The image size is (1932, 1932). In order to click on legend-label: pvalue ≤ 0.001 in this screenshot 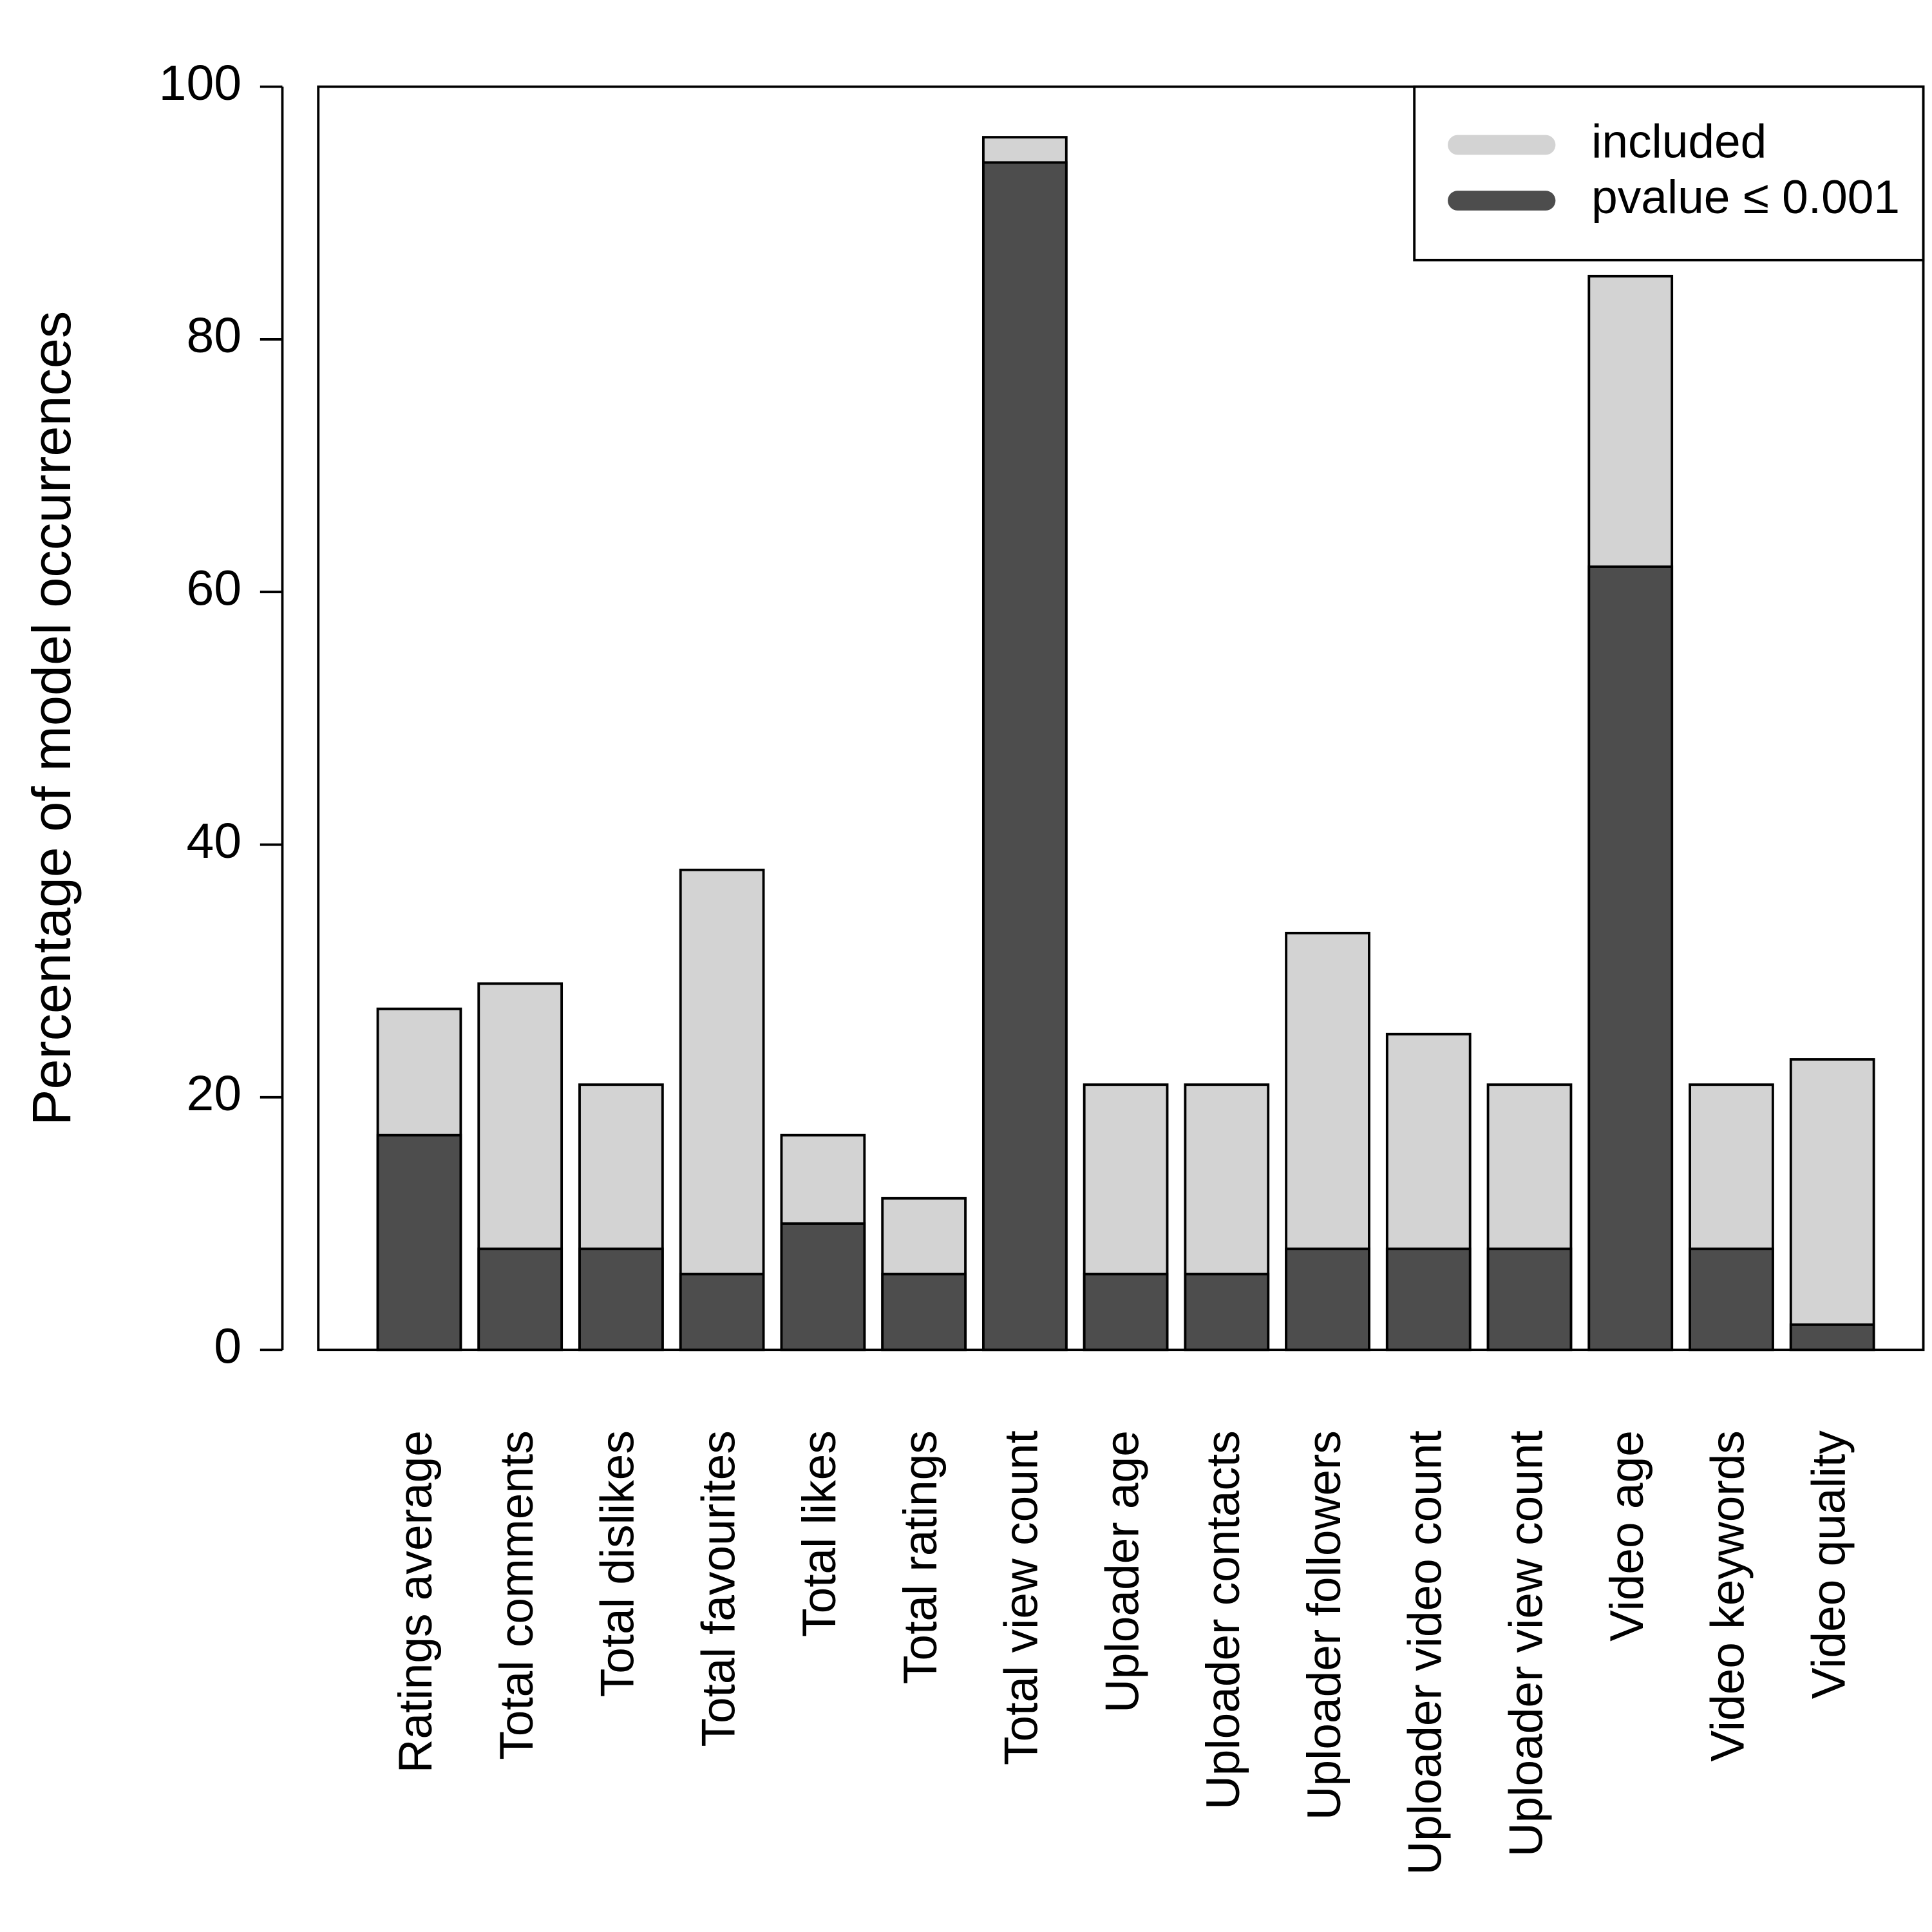, I will do `click(1746, 197)`.